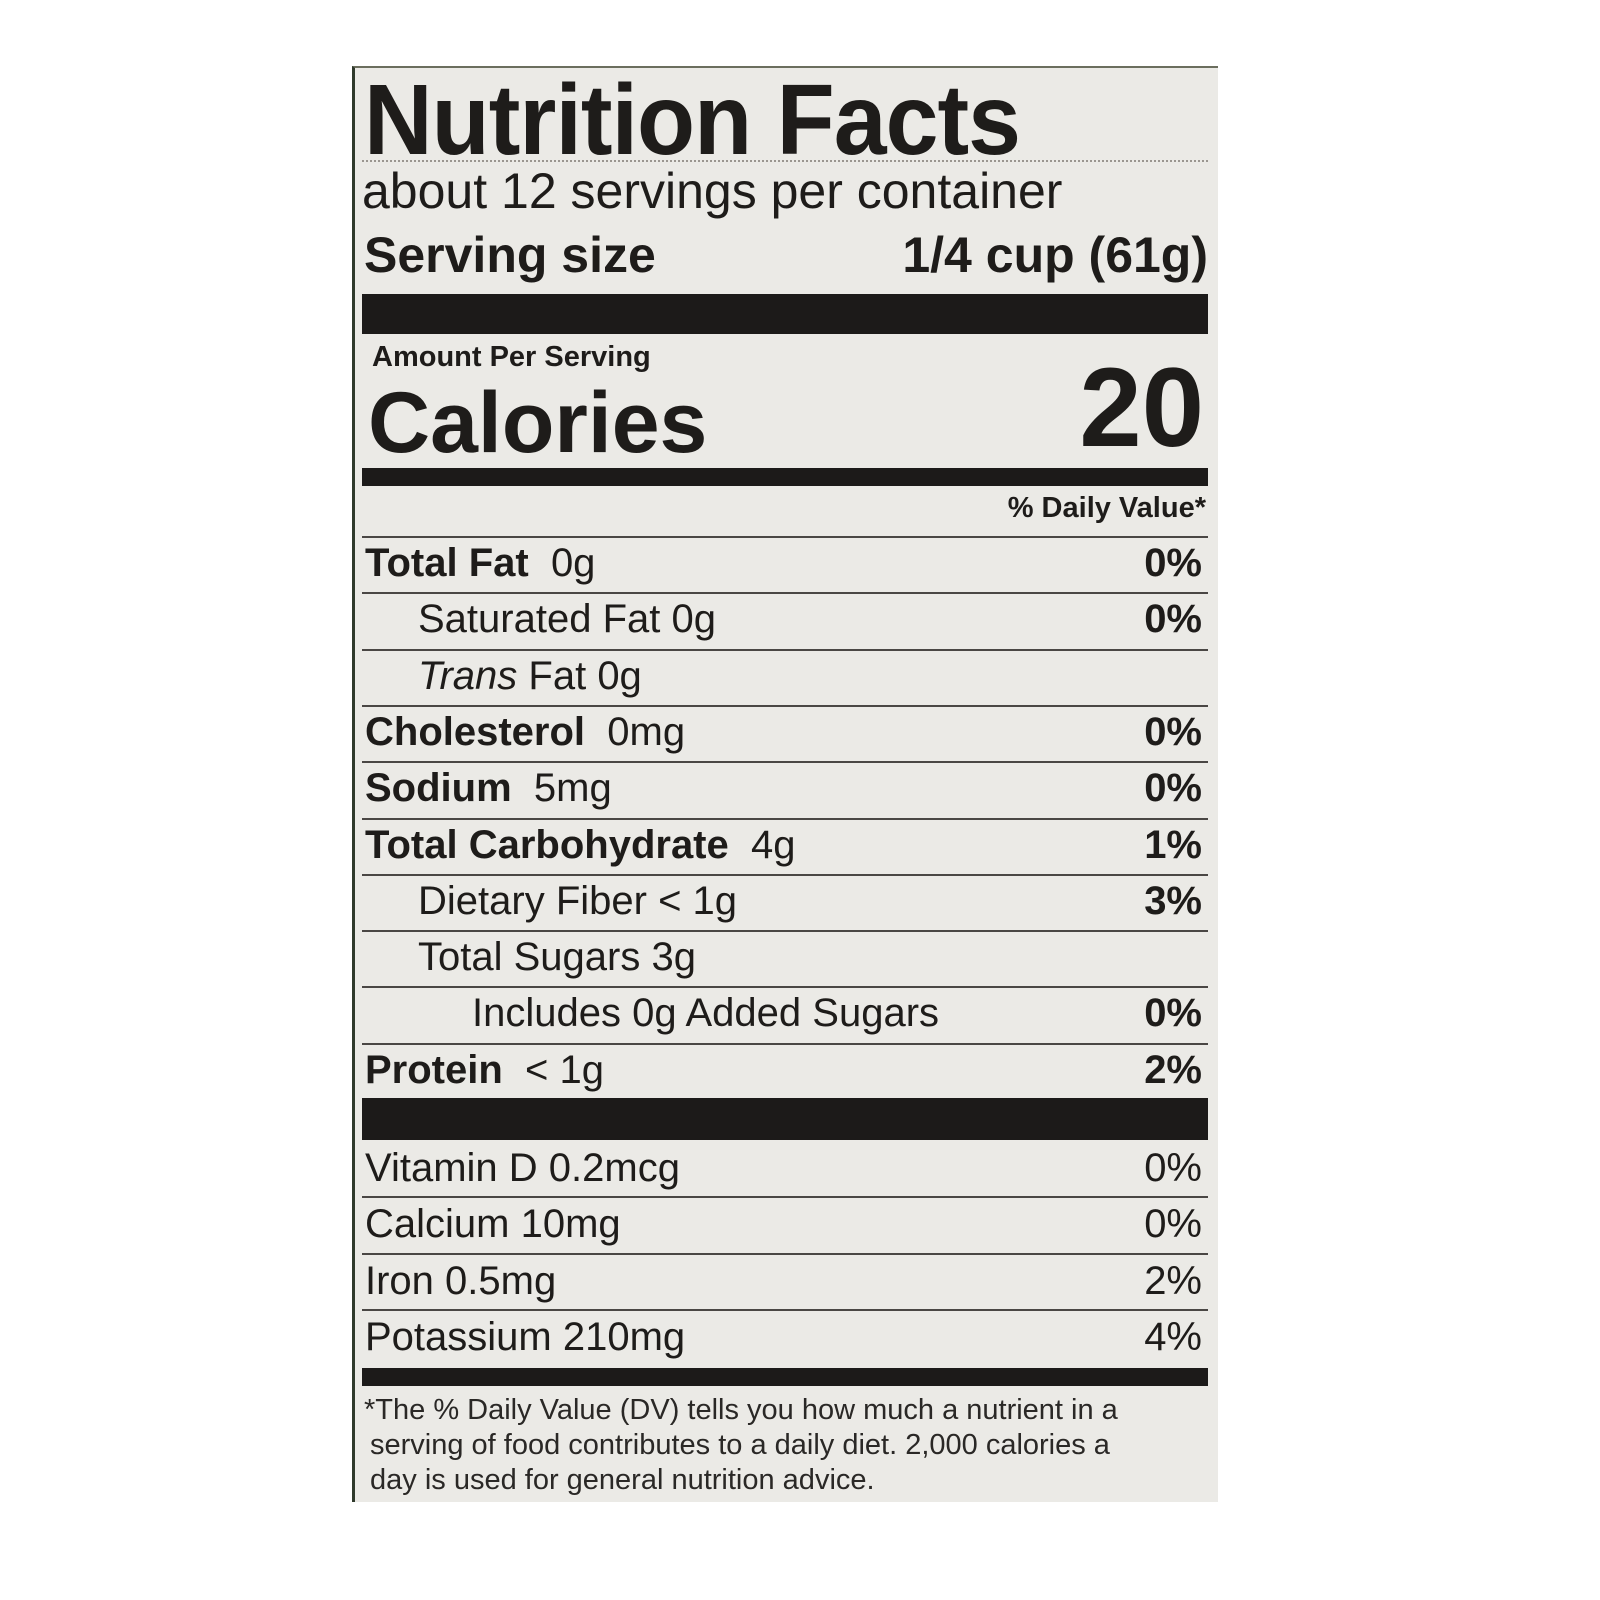  Describe the element at coordinates (585, 675) in the screenshot. I see `nutrient-amount: Fat 0g` at that location.